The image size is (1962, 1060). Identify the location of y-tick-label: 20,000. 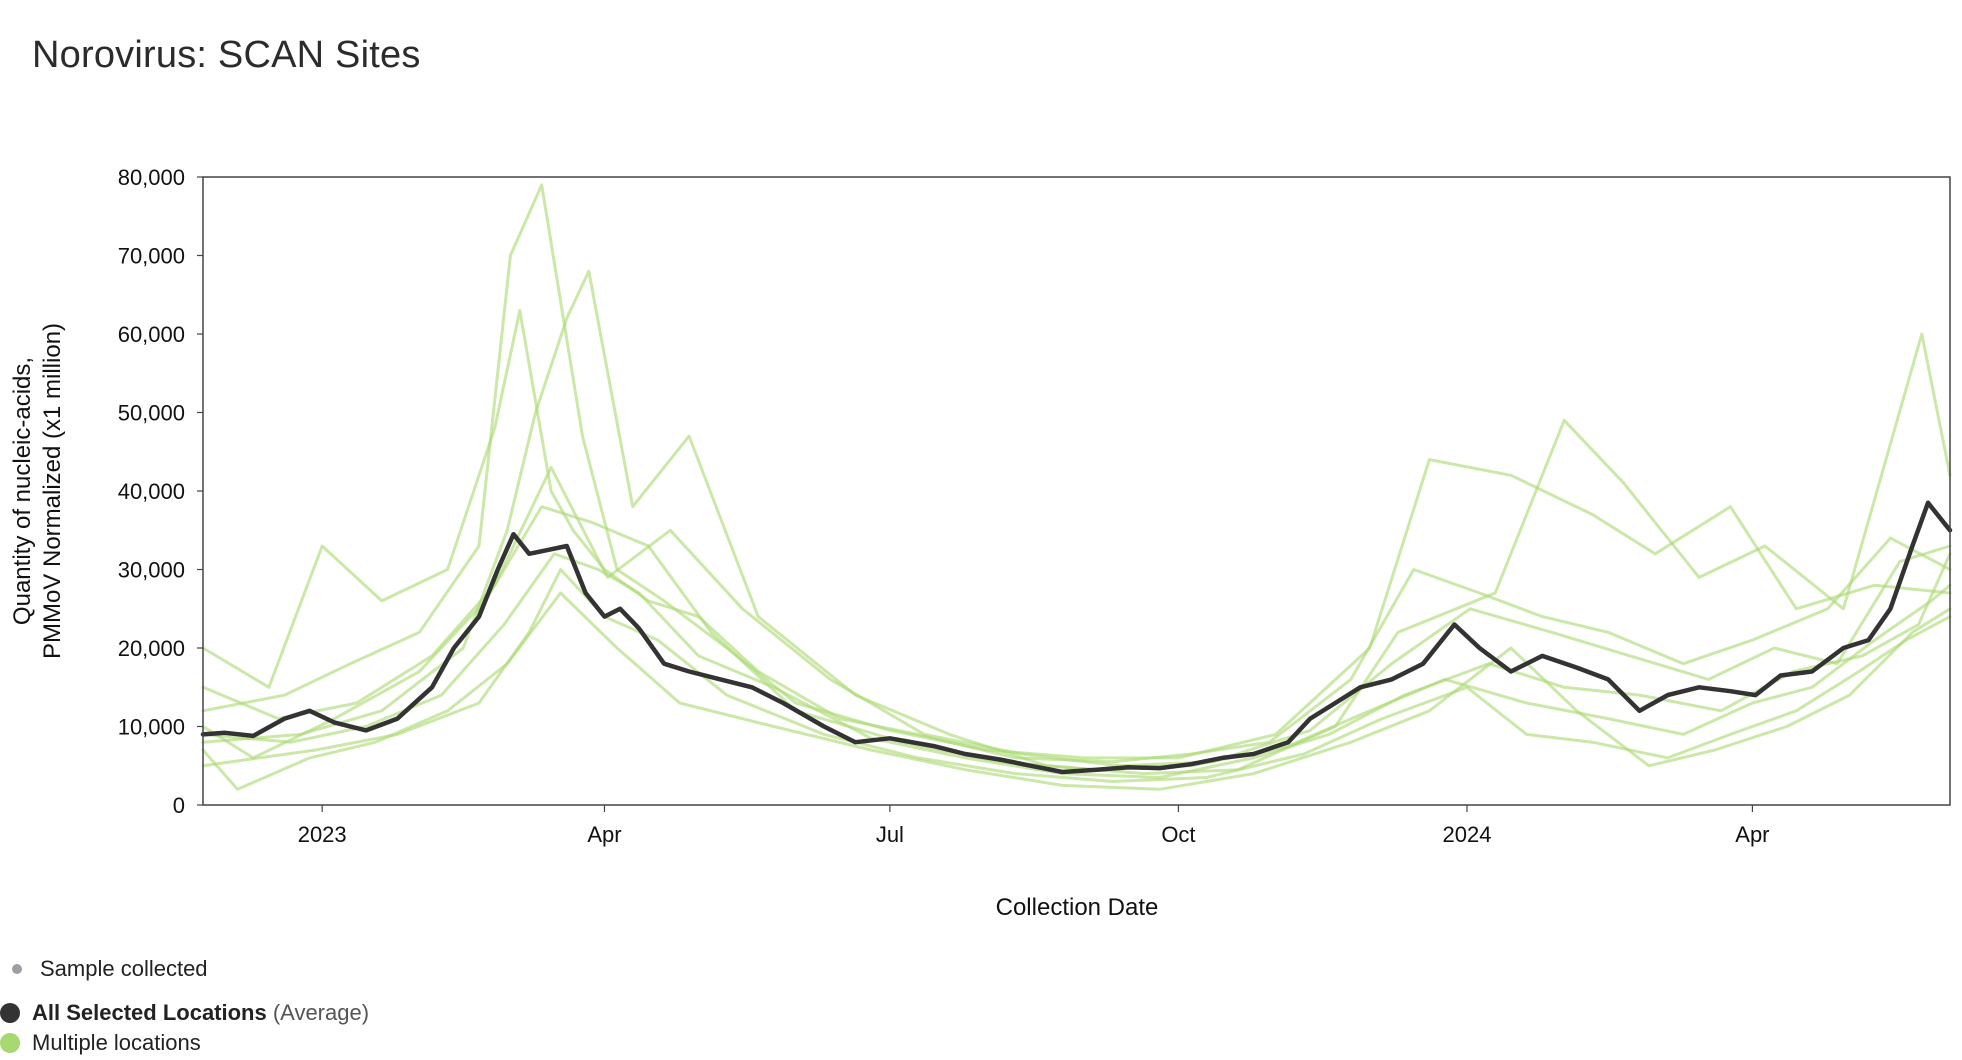
(151, 648).